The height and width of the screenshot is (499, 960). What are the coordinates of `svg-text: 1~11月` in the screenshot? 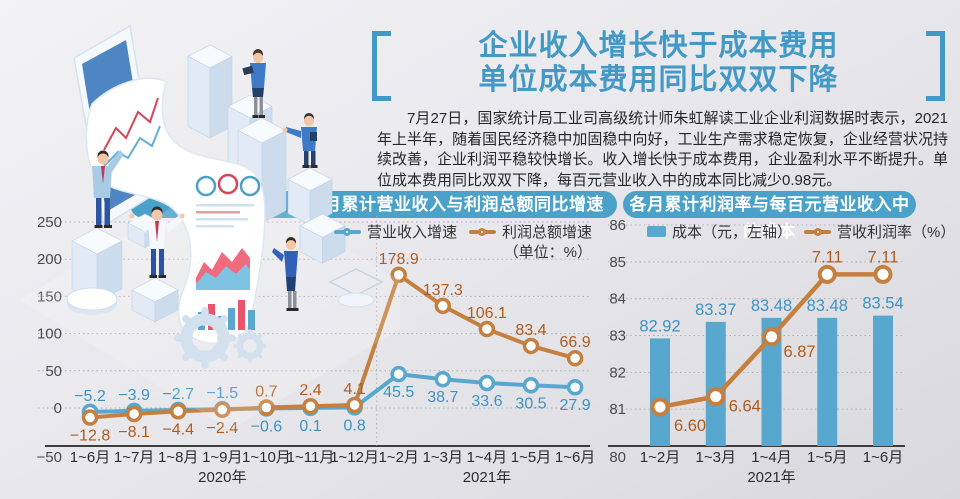 It's located at (311, 457).